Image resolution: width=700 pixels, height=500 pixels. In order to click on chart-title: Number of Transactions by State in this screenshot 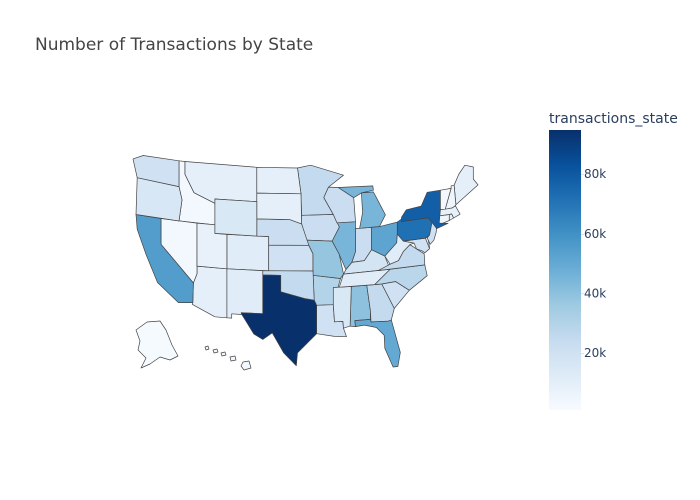, I will do `click(174, 45)`.